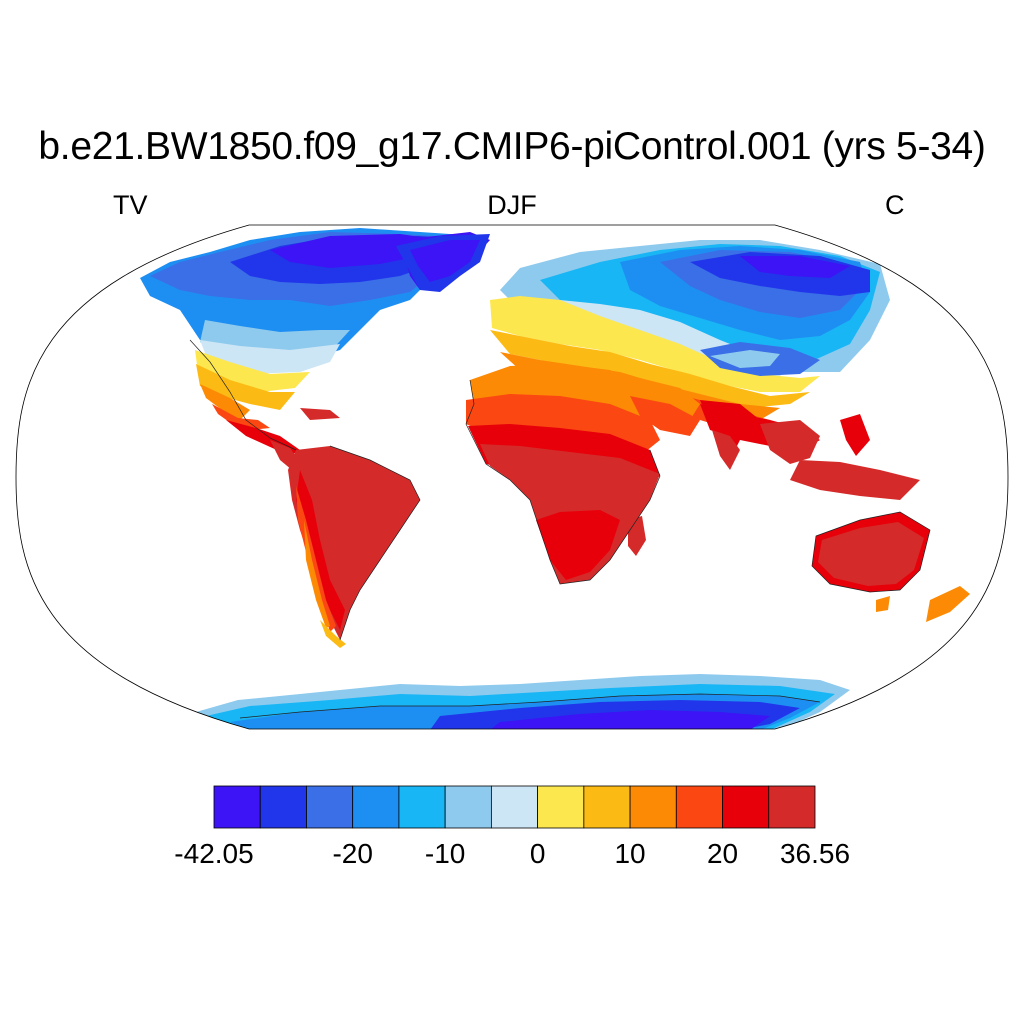 The image size is (1024, 1024). What do you see at coordinates (891, 567) in the screenshot?
I see `australia-region` at bounding box center [891, 567].